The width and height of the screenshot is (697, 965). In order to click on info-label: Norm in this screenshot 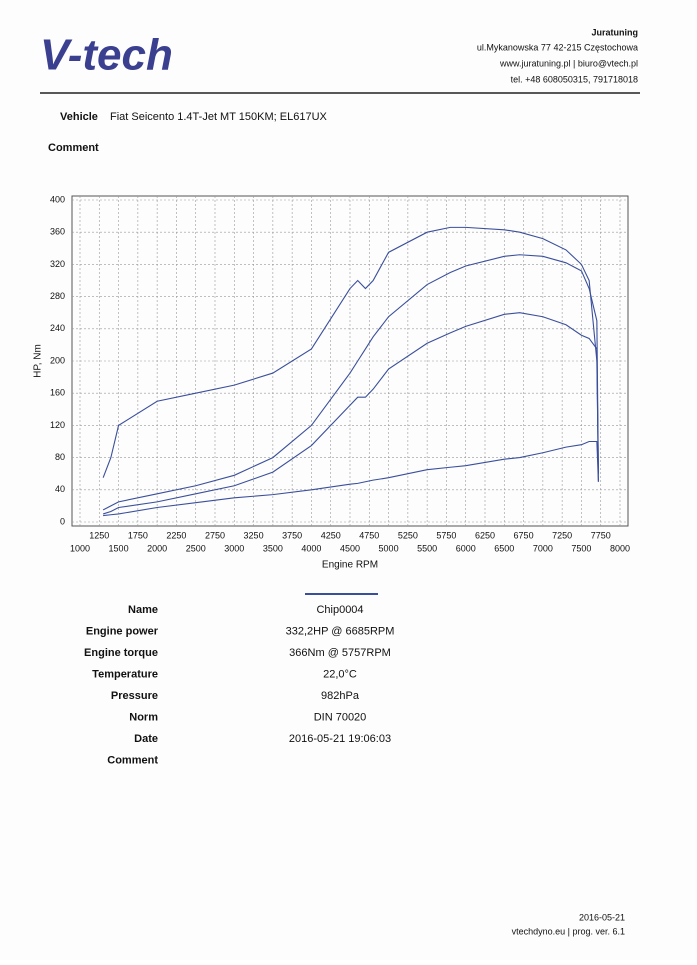, I will do `click(143, 717)`.